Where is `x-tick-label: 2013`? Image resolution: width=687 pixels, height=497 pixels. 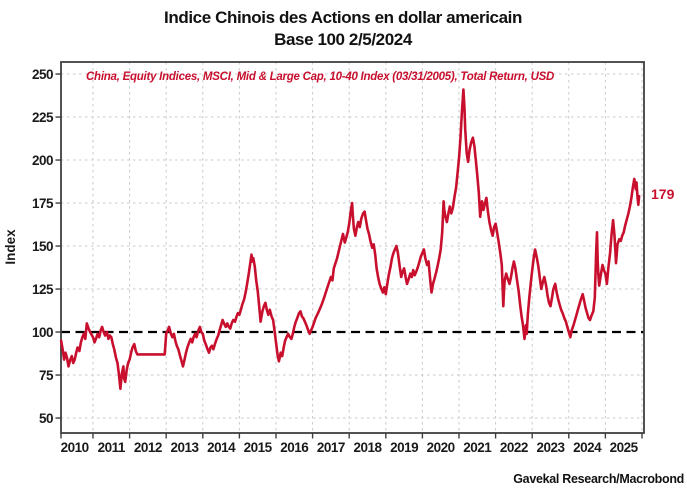 x-tick-label: 2013 is located at coordinates (184, 447).